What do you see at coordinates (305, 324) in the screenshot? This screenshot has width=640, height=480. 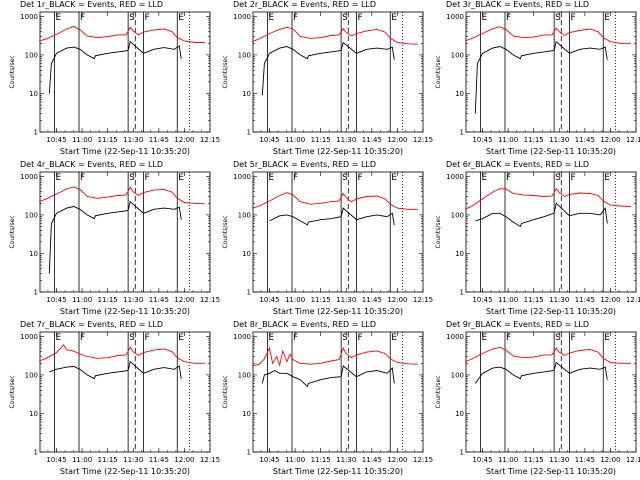 I see `panel-title: Det 8r_BLACK = Events, RED = LLD` at bounding box center [305, 324].